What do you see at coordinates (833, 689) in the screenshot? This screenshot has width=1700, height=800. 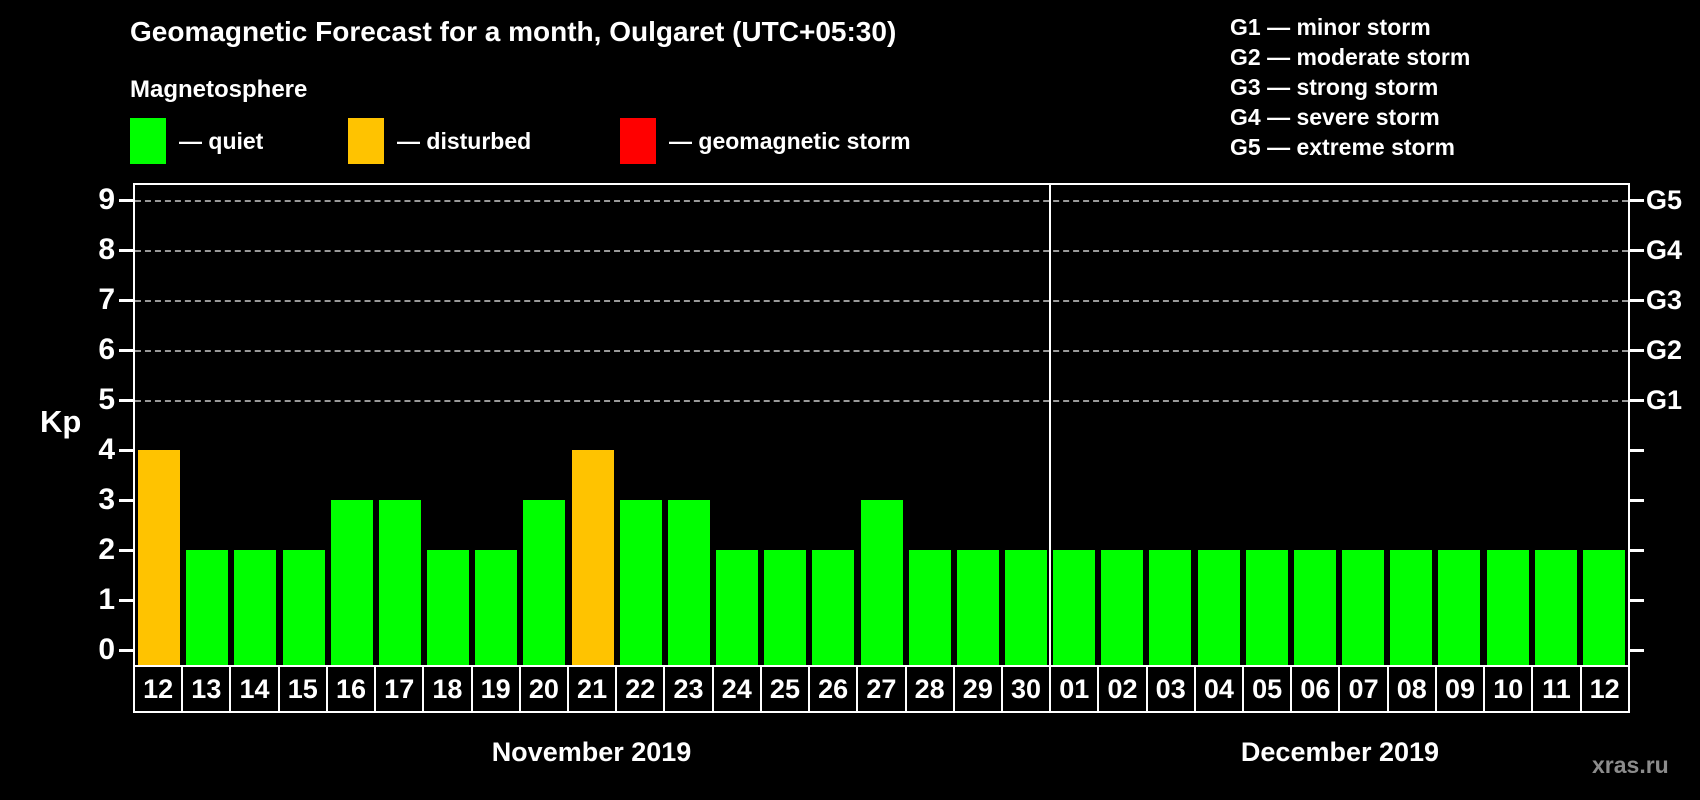 I see `date-cell-november-26: 26` at bounding box center [833, 689].